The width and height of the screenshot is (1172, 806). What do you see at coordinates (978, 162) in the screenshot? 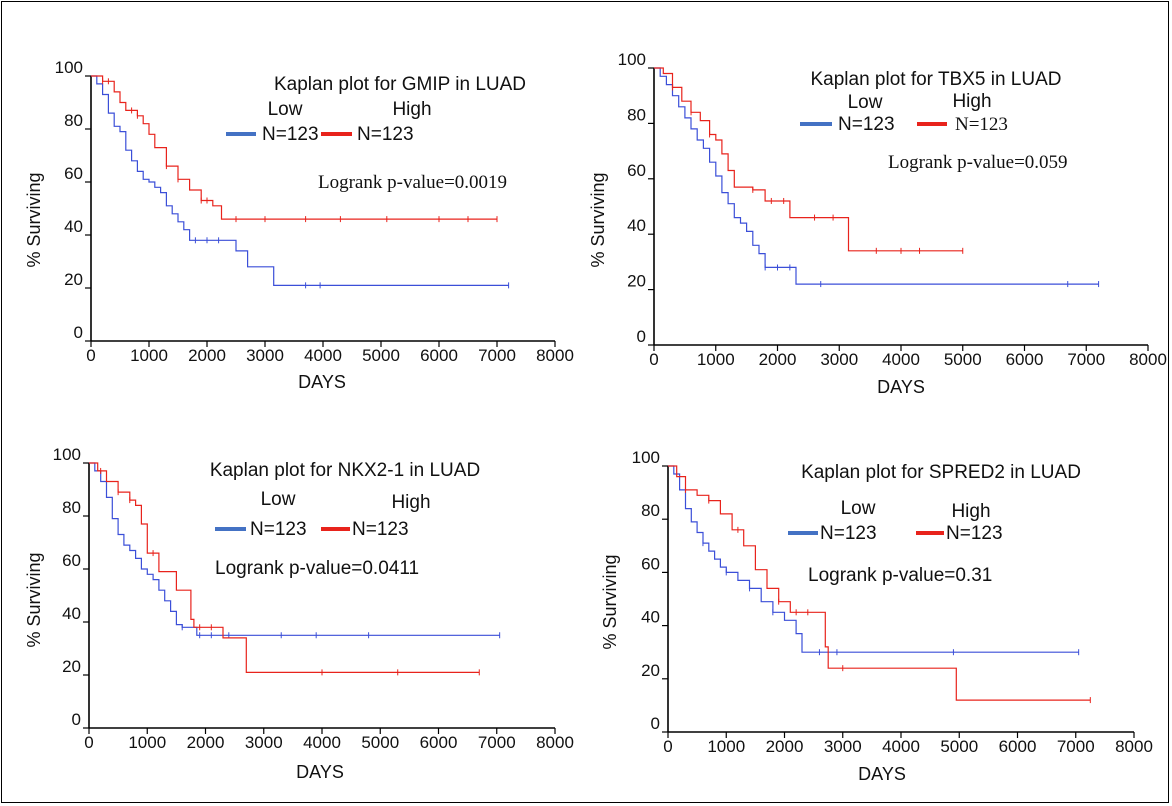
I see `logrank-pvalue: Logrank p-value=0.059` at bounding box center [978, 162].